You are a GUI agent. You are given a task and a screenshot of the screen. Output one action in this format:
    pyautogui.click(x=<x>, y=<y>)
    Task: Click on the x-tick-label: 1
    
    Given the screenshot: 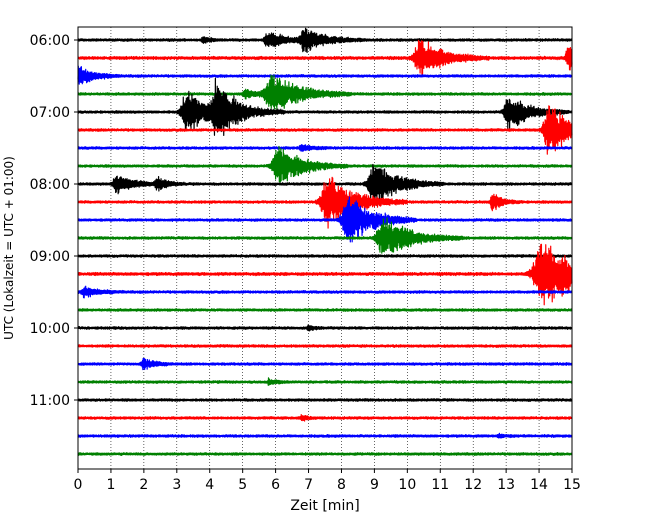 What is the action you would take?
    pyautogui.click(x=110, y=485)
    